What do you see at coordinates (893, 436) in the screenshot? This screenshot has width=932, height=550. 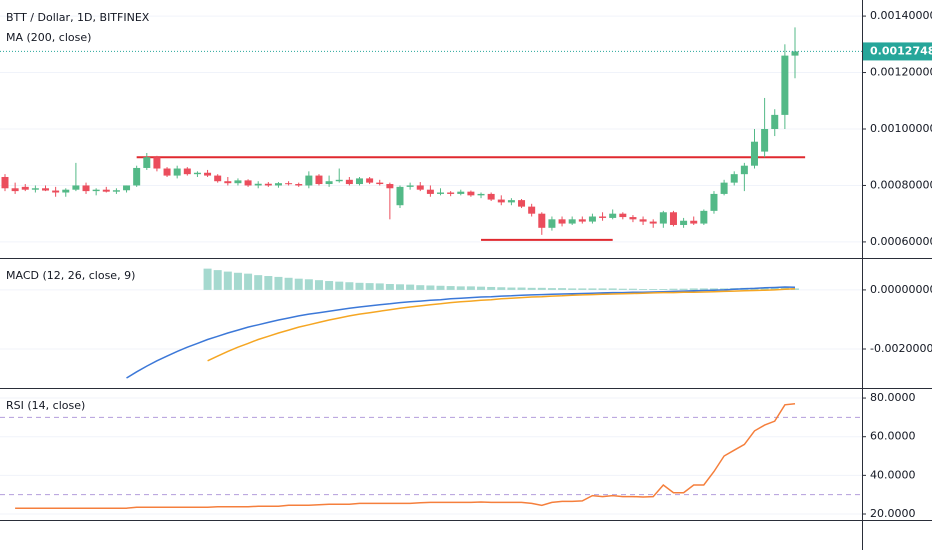 I see `y-tick-label: 60.0000` at bounding box center [893, 436].